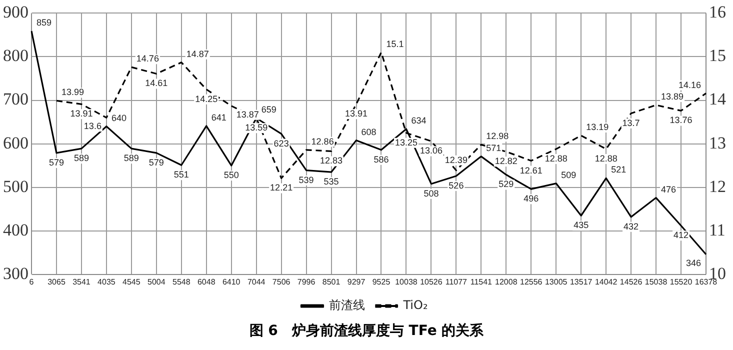 The image size is (733, 350). What do you see at coordinates (431, 281) in the screenshot?
I see `x-tick-label: 10526` at bounding box center [431, 281].